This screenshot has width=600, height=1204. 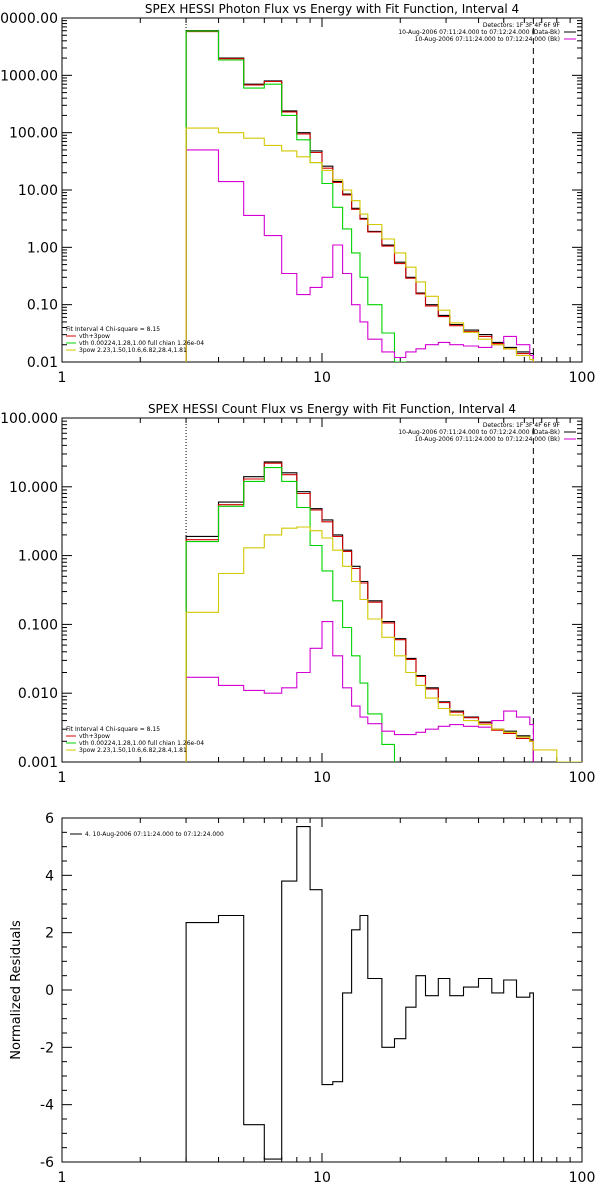 What do you see at coordinates (49, 991) in the screenshot?
I see `y-tick-label: 0` at bounding box center [49, 991].